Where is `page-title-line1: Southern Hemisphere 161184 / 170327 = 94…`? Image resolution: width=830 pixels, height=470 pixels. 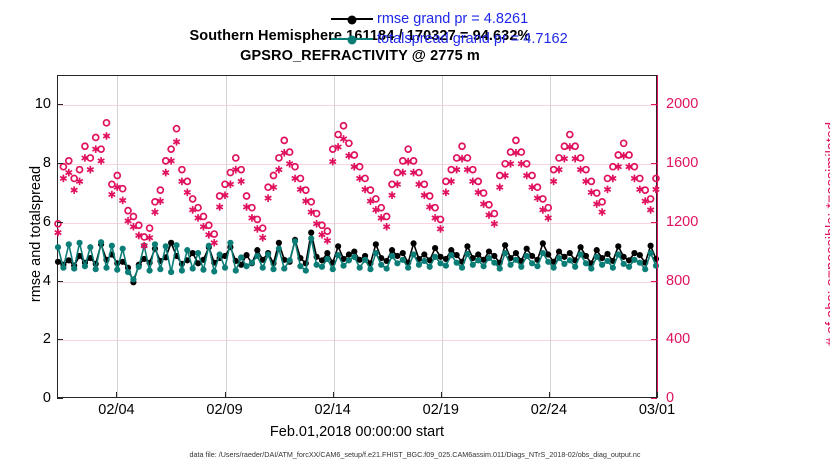
page-title-line1: Southern Hemisphere 161184 / 170327 = 94… is located at coordinates (360, 36).